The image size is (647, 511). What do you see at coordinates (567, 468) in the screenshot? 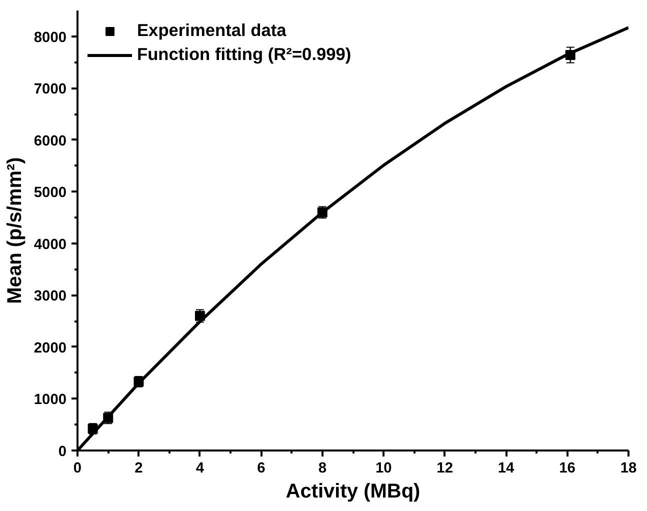
I see `x-tick-label: 16` at bounding box center [567, 468].